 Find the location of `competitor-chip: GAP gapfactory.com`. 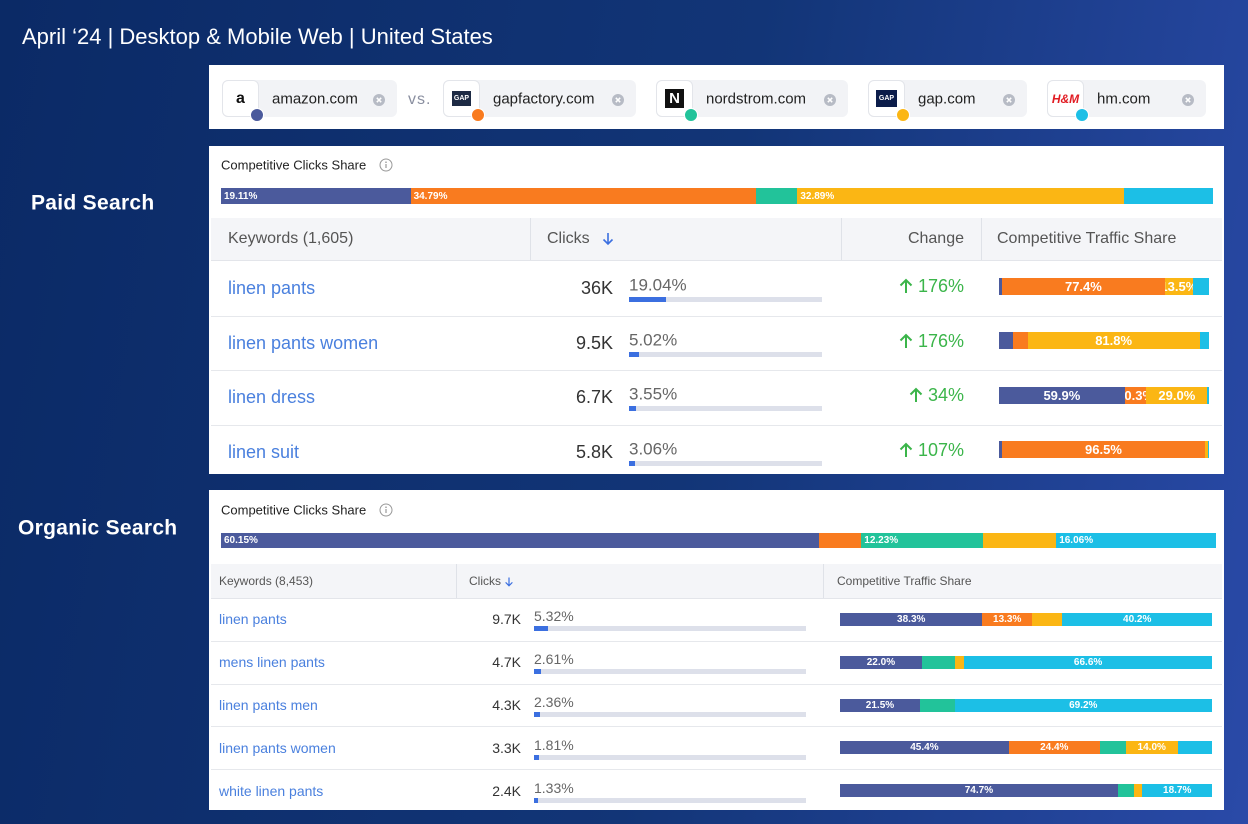

competitor-chip: GAP gapfactory.com is located at coordinates (539, 101).